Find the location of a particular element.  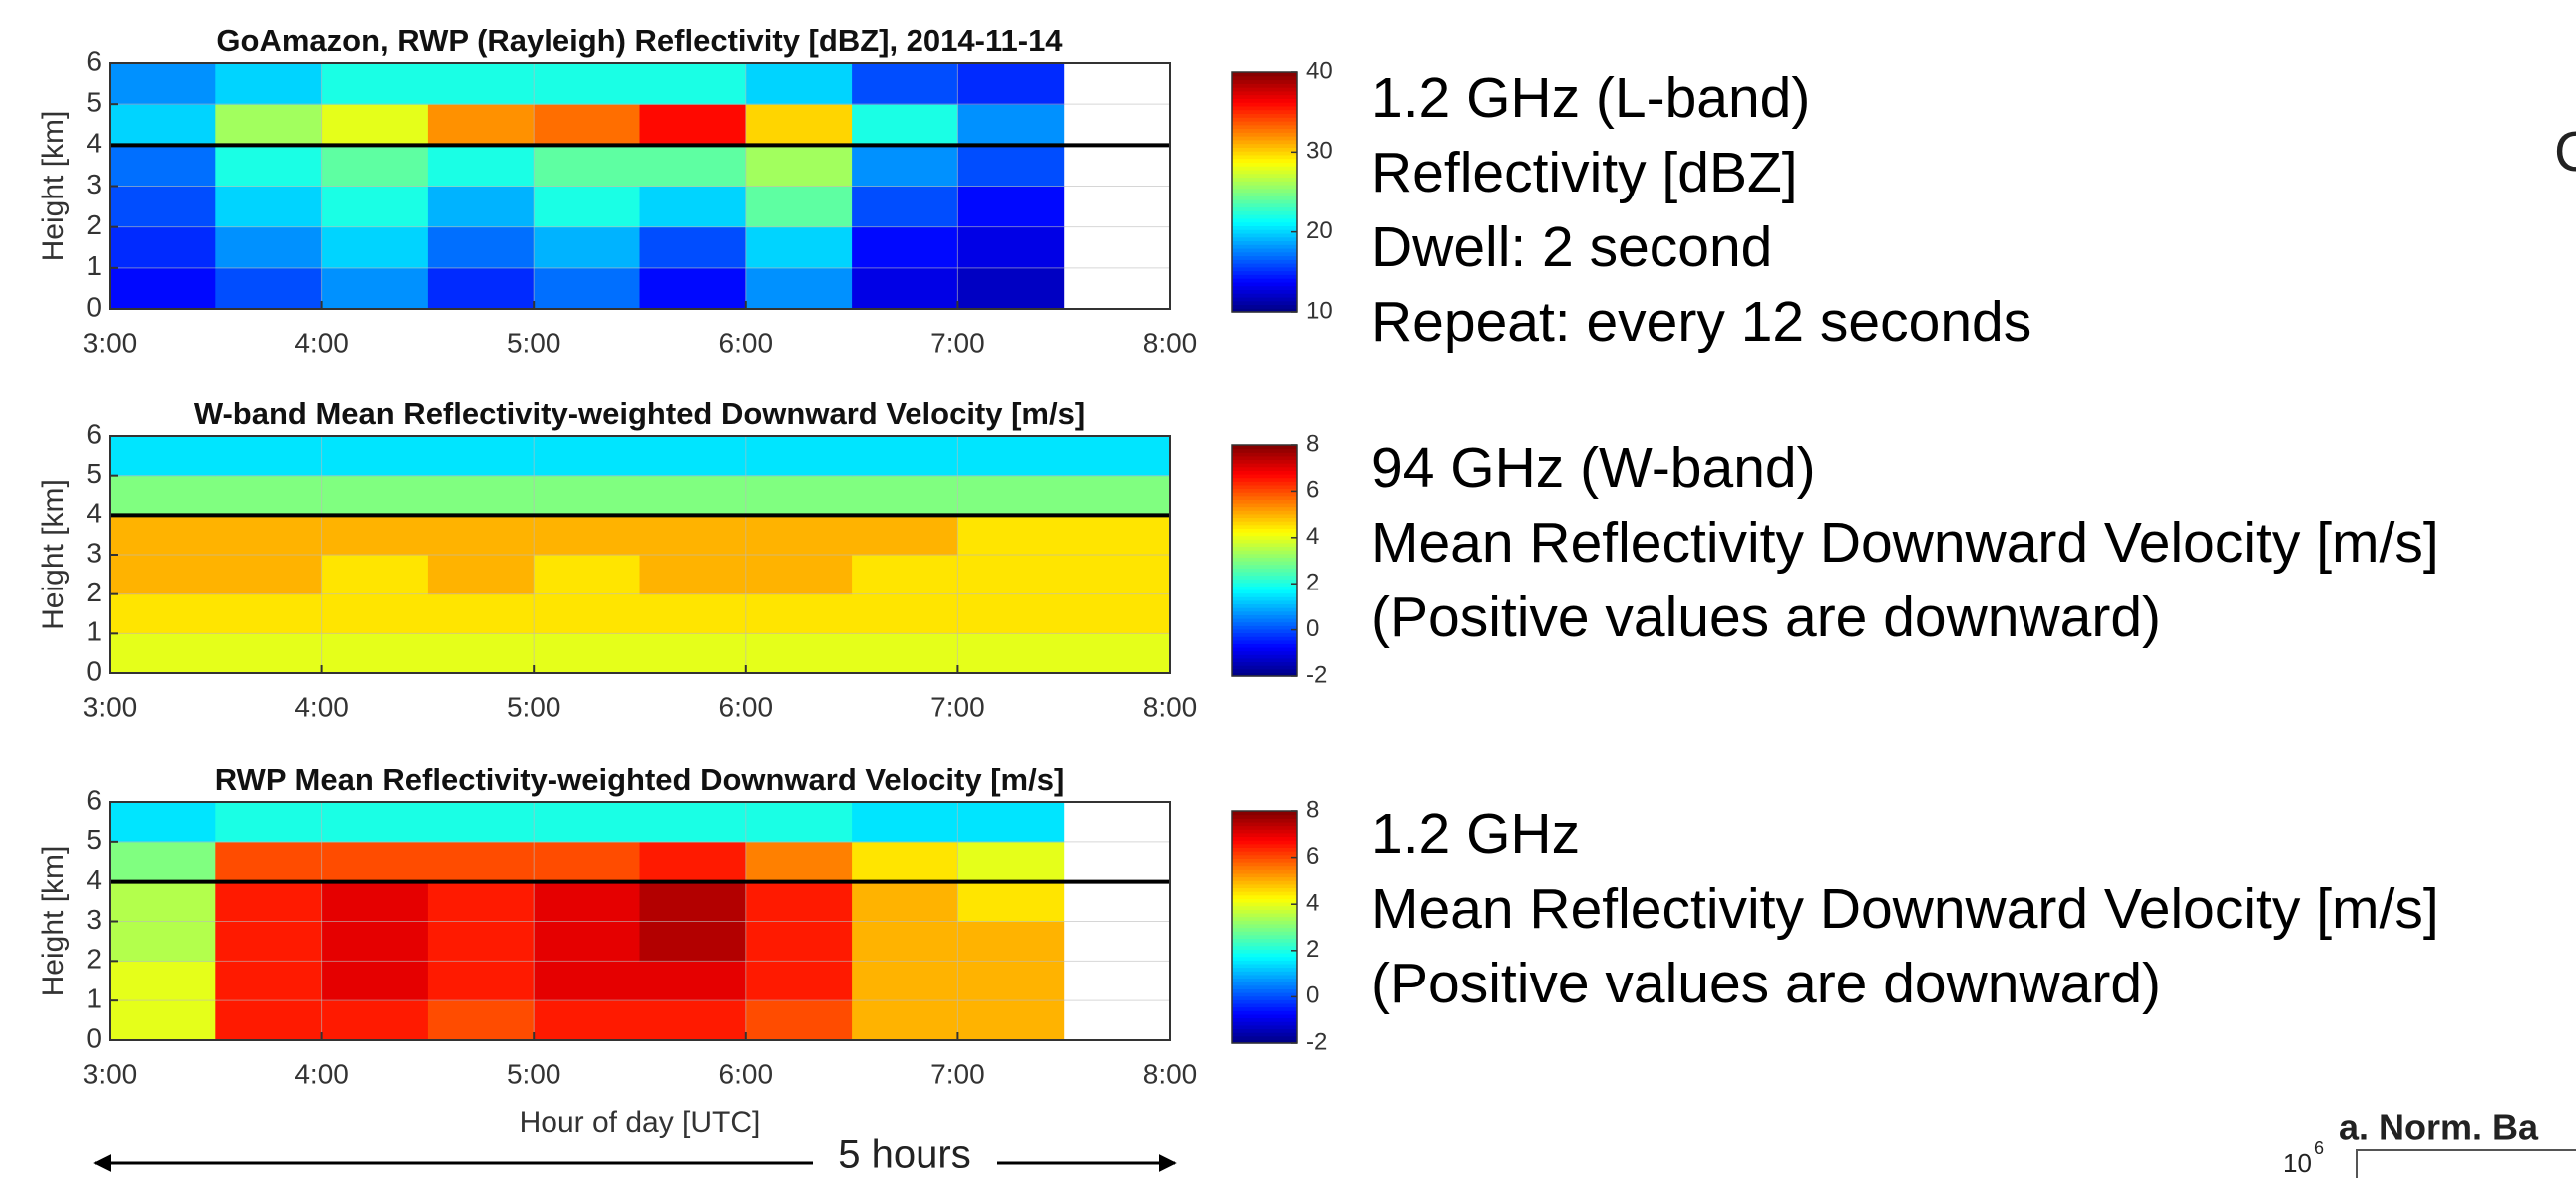

x-tick-label: 6:00 is located at coordinates (747, 342).